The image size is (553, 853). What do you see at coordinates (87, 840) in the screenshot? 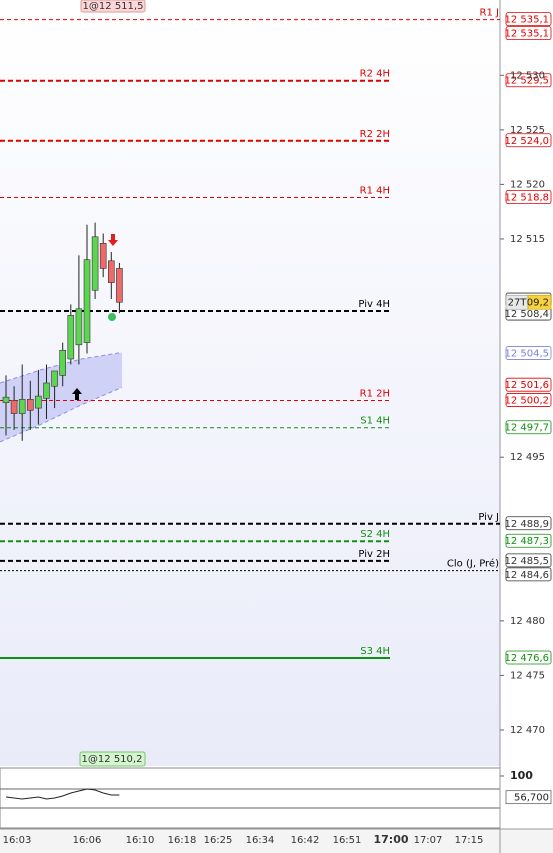
I see `x-tick-label: 16:06` at bounding box center [87, 840].